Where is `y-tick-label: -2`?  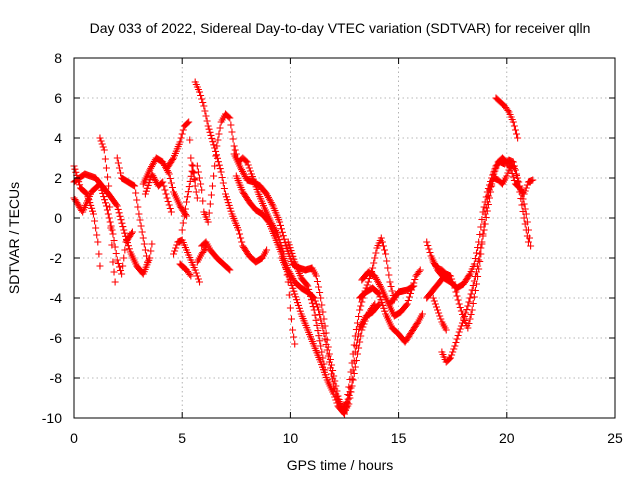 y-tick-label: -2 is located at coordinates (56, 258).